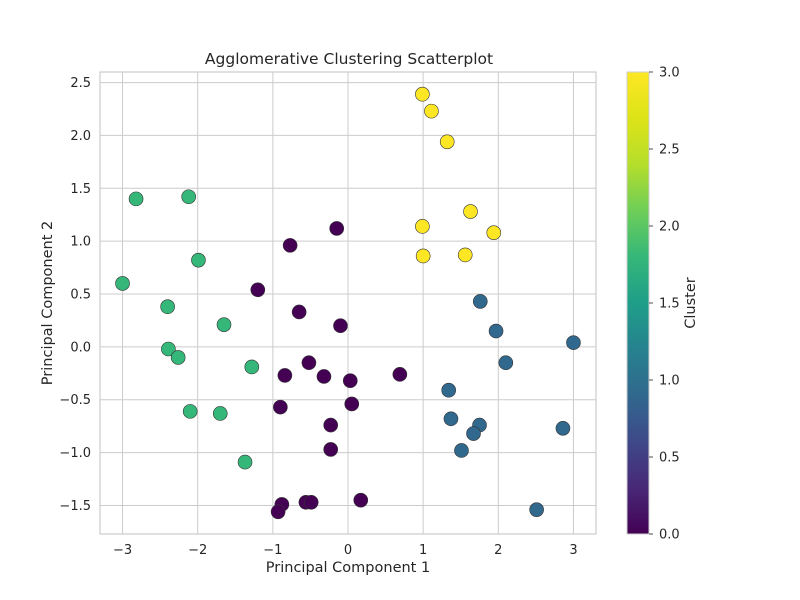 The image size is (800, 600). What do you see at coordinates (423, 550) in the screenshot?
I see `x-tick-label: 1` at bounding box center [423, 550].